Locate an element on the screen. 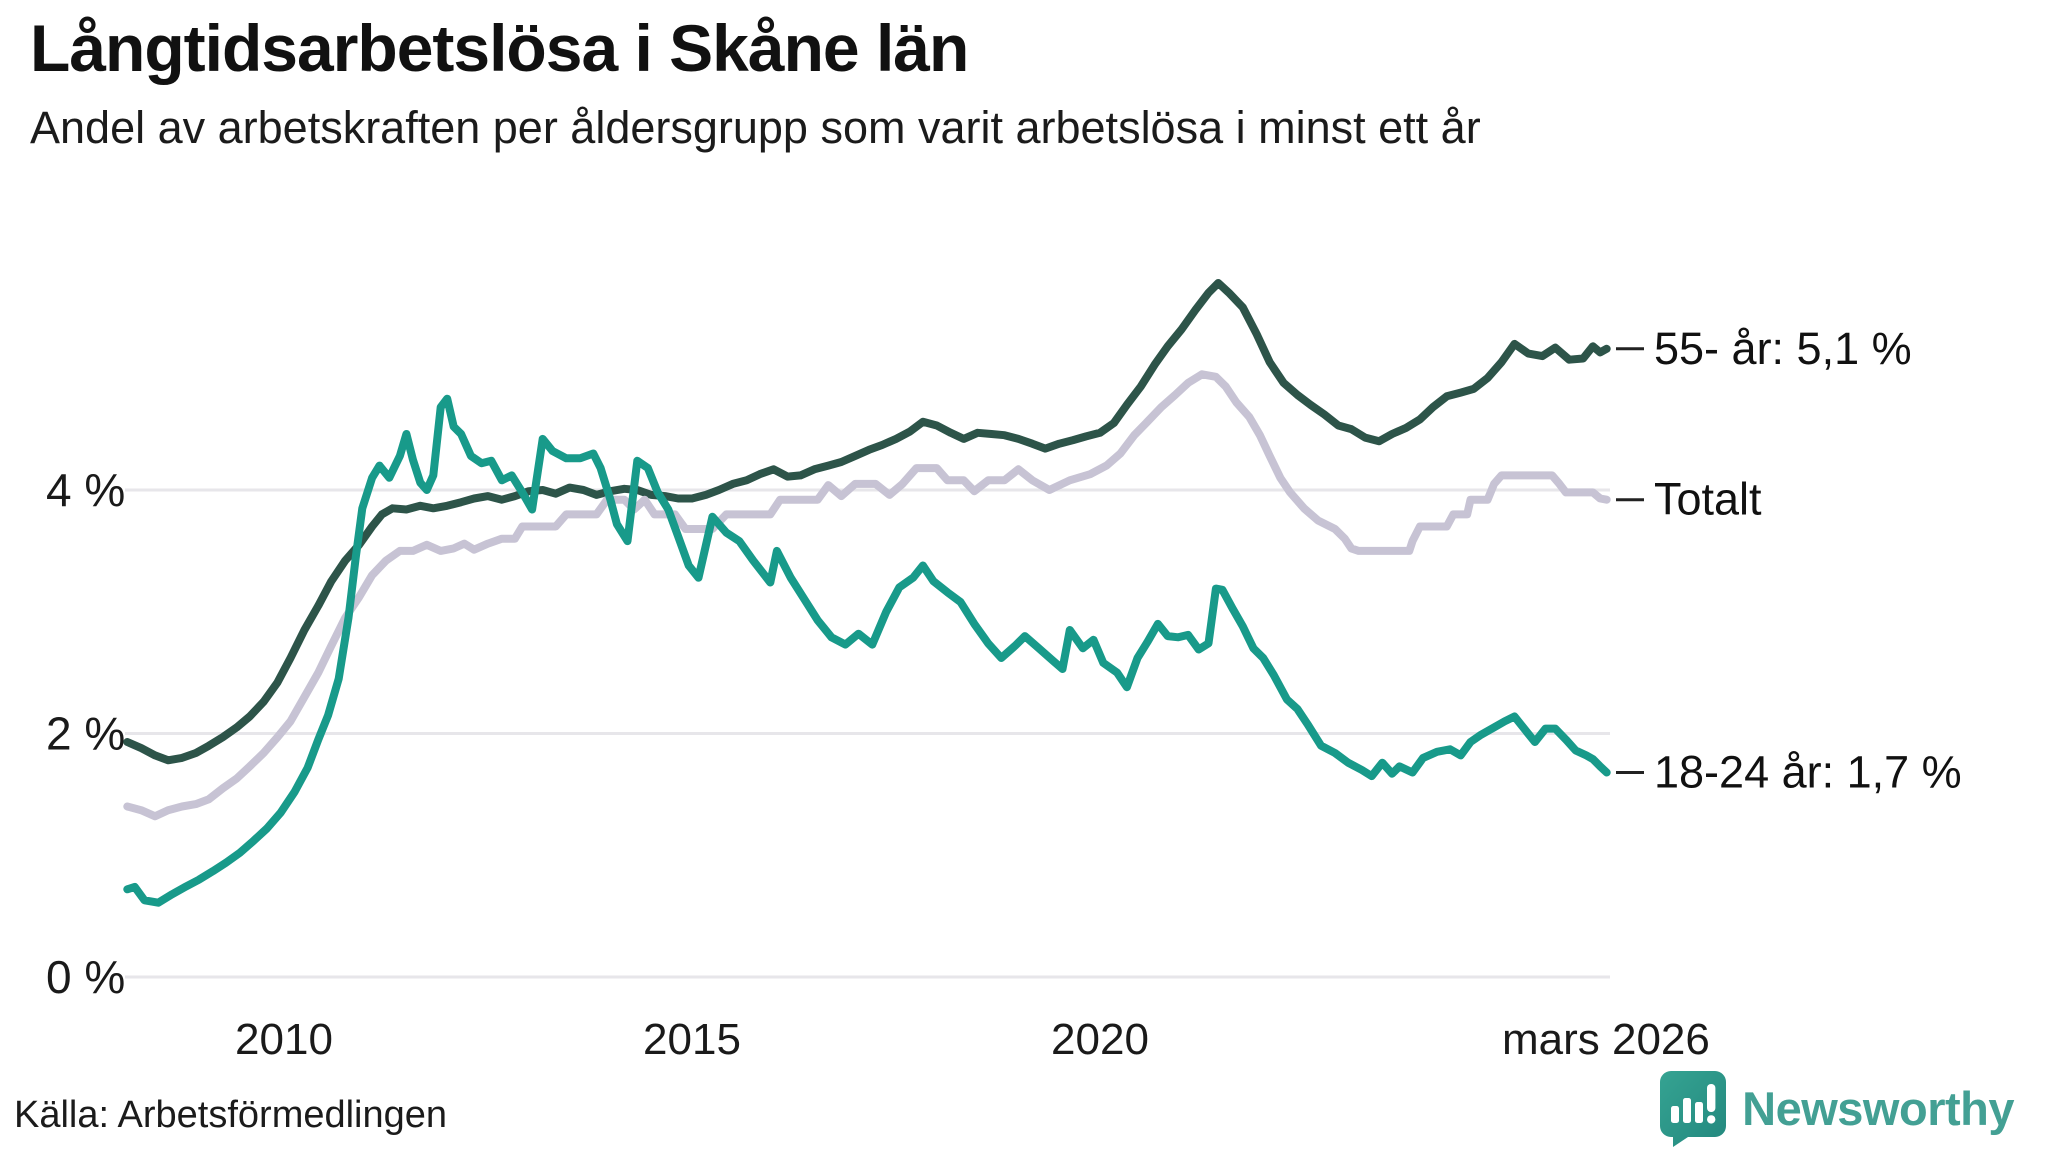 This screenshot has width=2048, height=1152. x-tick-label: 2020 is located at coordinates (1100, 1039).